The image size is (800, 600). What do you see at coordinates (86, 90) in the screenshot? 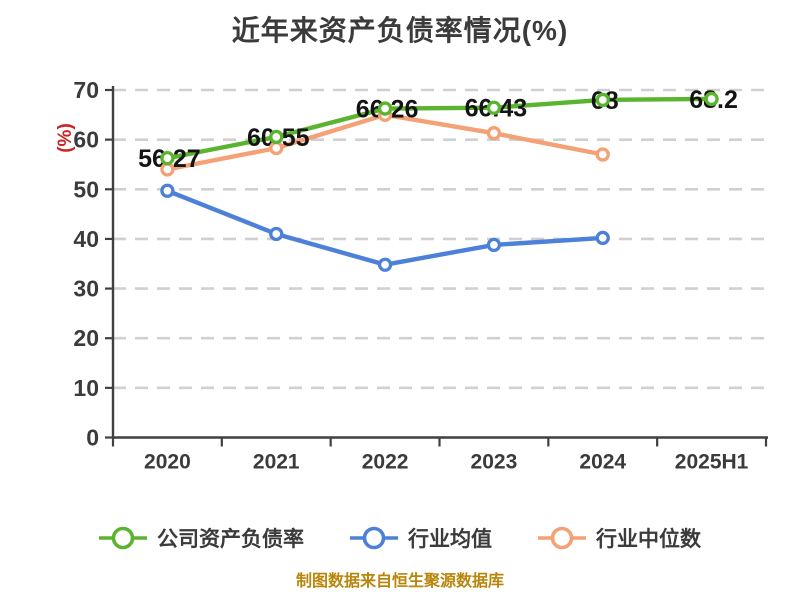
I see `y-tick-label: 70` at bounding box center [86, 90].